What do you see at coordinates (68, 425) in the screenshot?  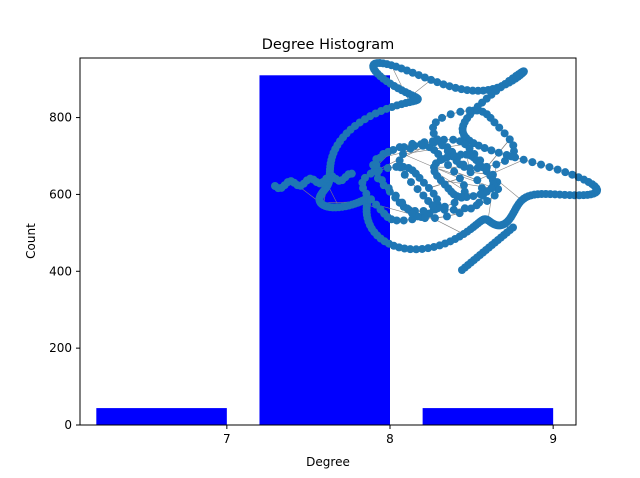 I see `y-tick-label: 0` at bounding box center [68, 425].